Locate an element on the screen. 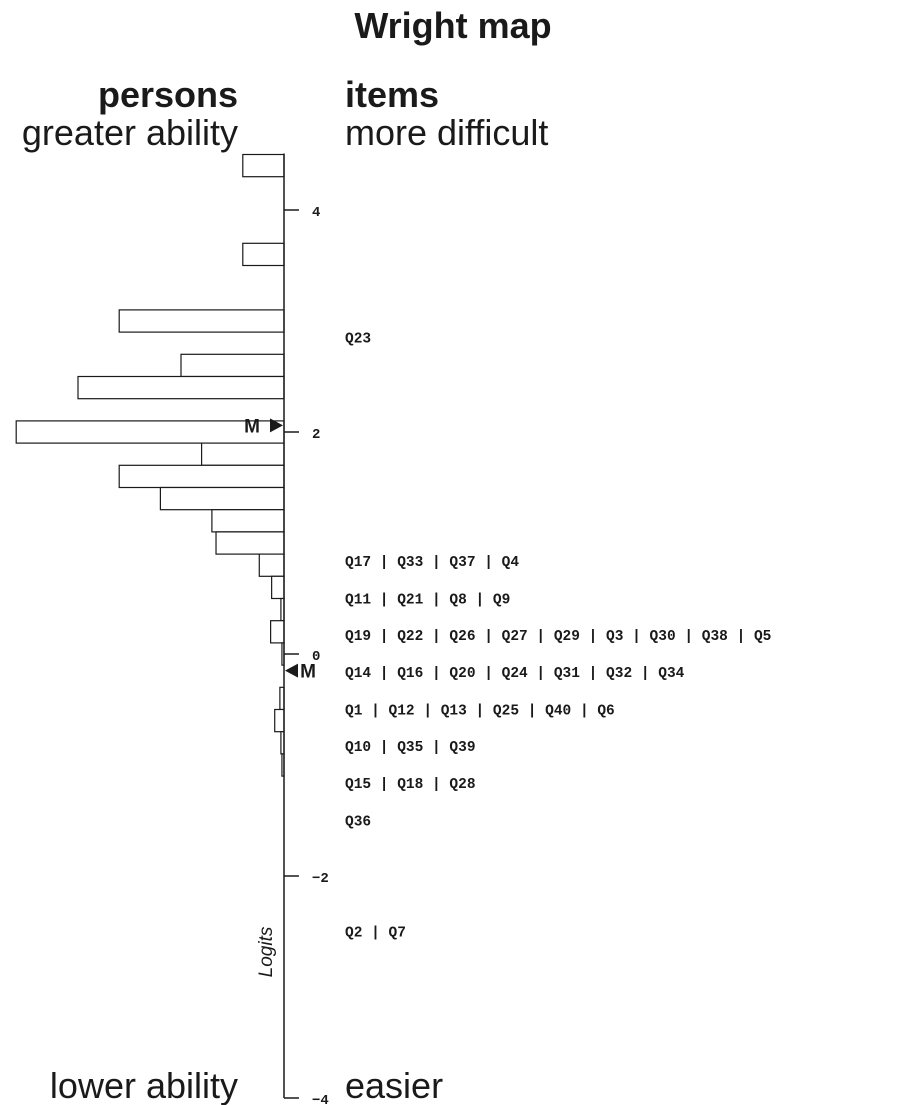  person-mean-label: M is located at coordinates (252, 426).